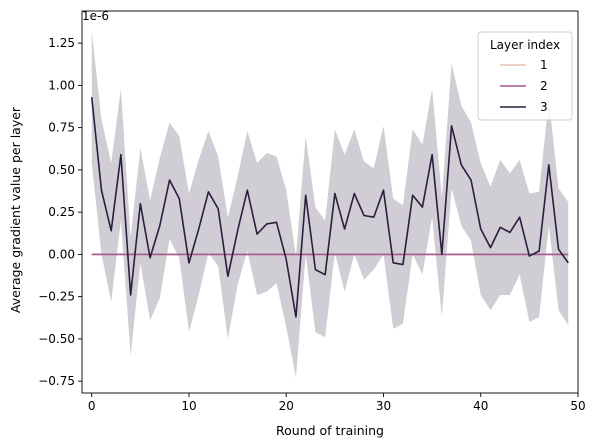 This screenshot has height=448, width=596. Describe the element at coordinates (56, 297) in the screenshot. I see `y-tick-label: −0.25` at that location.